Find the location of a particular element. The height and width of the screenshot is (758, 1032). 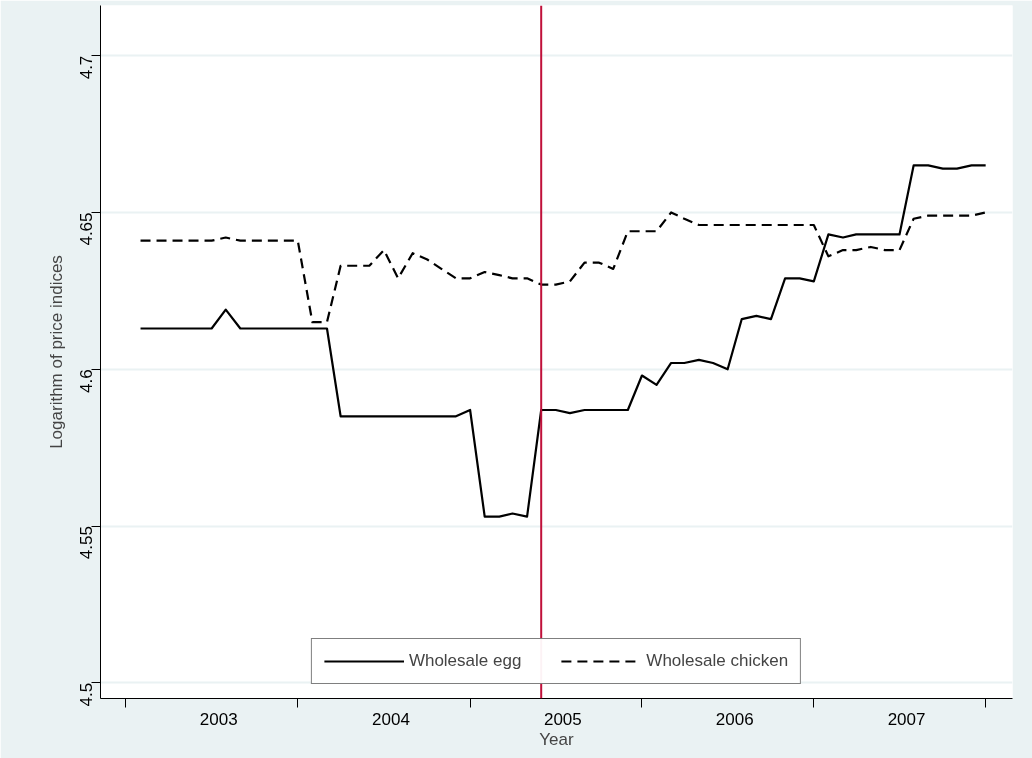

y-tick-label: 4.55 is located at coordinates (87, 543).